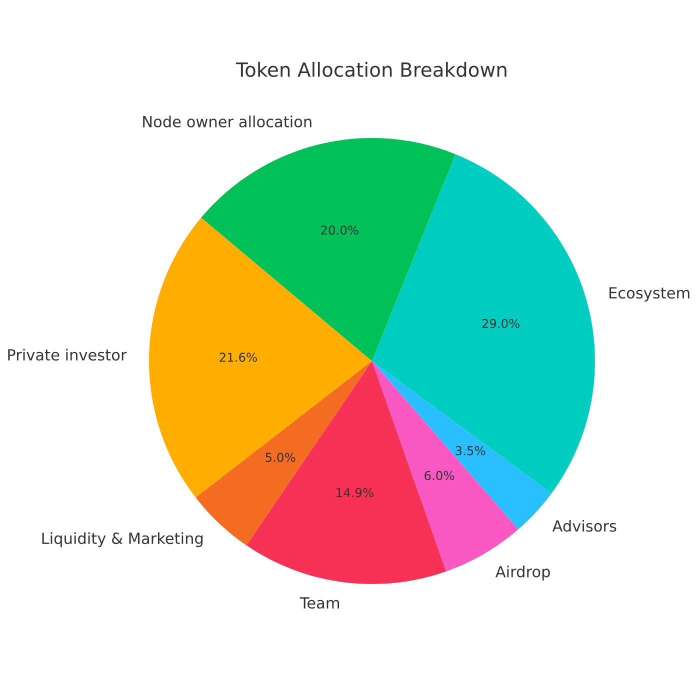 The height and width of the screenshot is (700, 700). What do you see at coordinates (501, 323) in the screenshot?
I see `data-label: 29.0%` at bounding box center [501, 323].